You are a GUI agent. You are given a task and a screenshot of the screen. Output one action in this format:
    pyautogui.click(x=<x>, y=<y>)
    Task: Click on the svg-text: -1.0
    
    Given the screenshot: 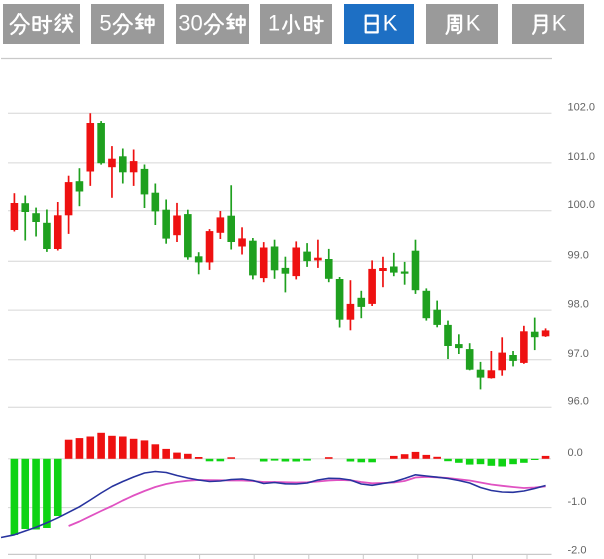 What is the action you would take?
    pyautogui.click(x=577, y=502)
    